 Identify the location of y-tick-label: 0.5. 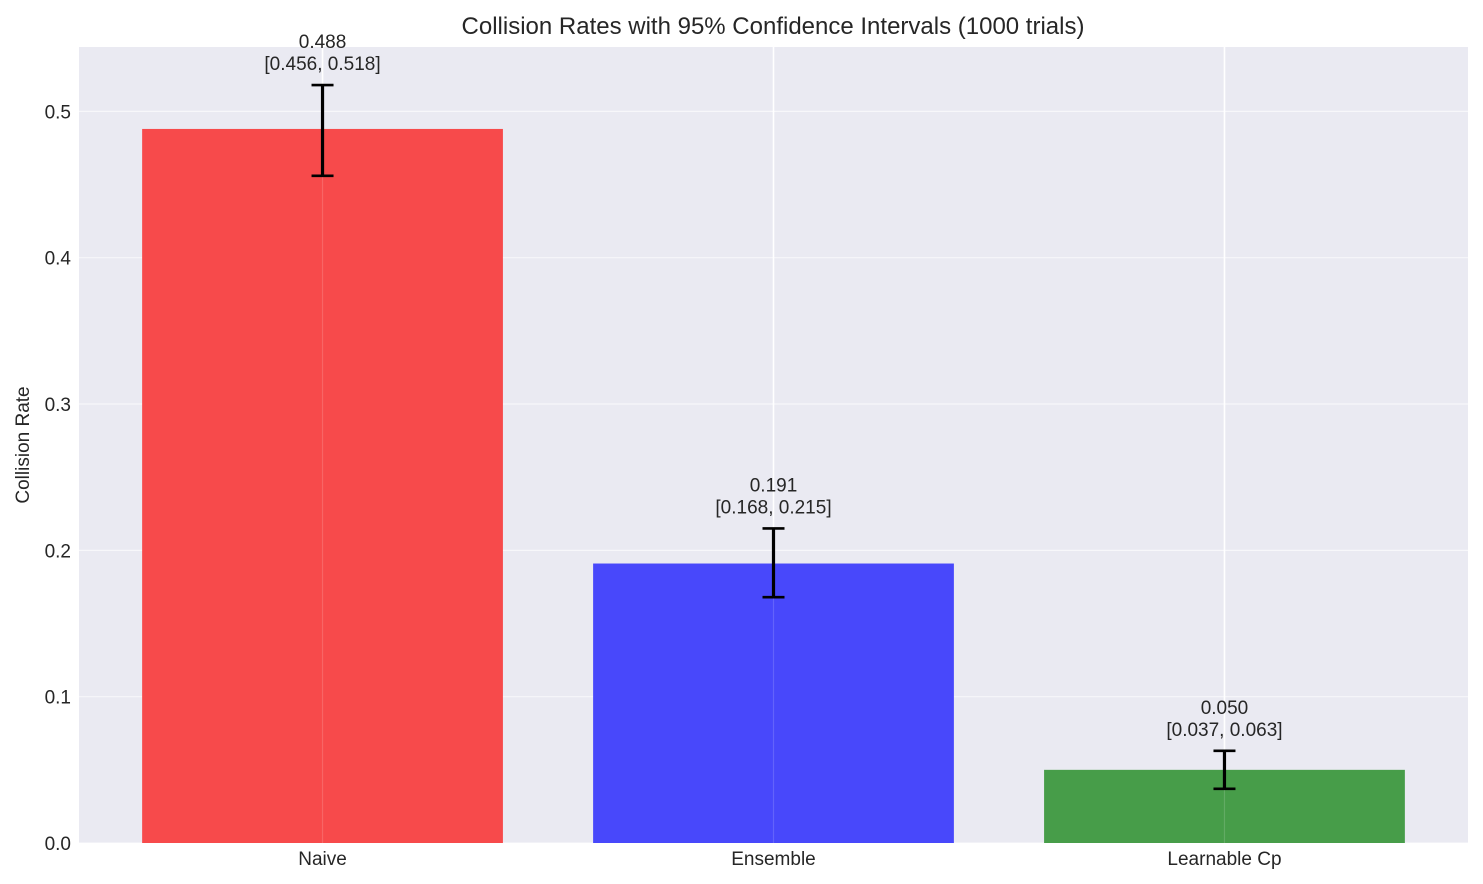
(58, 112).